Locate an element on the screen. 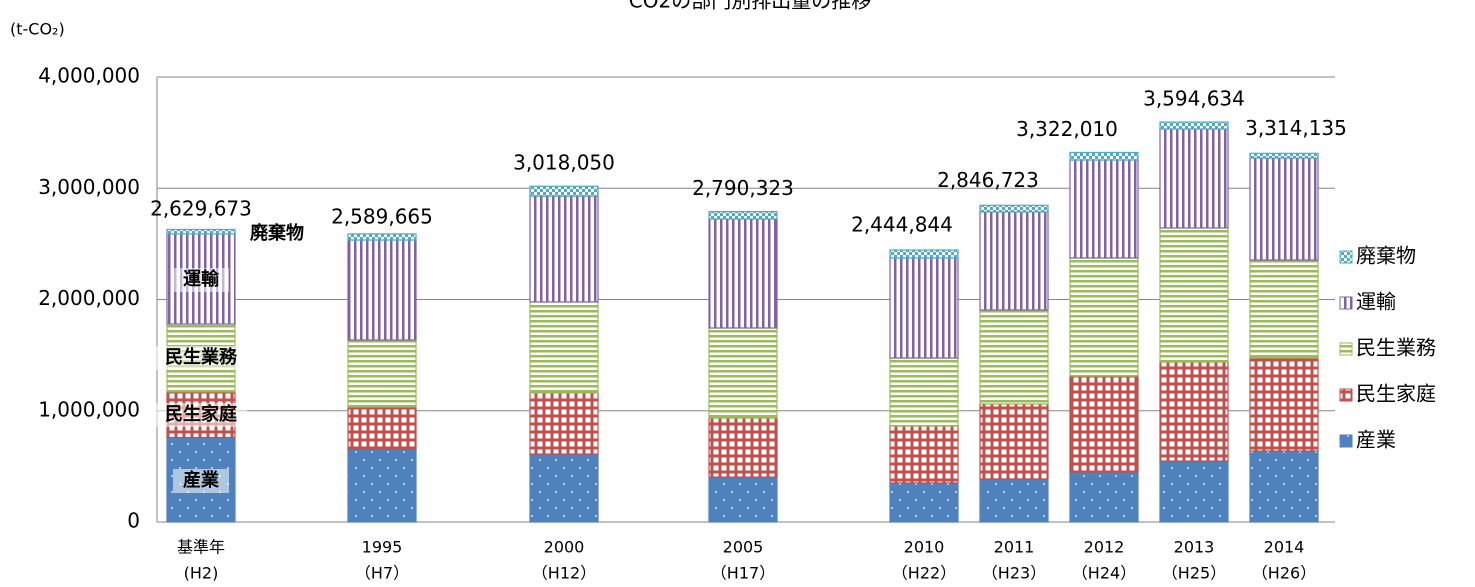  total-label: 2,589,665 is located at coordinates (382, 217).